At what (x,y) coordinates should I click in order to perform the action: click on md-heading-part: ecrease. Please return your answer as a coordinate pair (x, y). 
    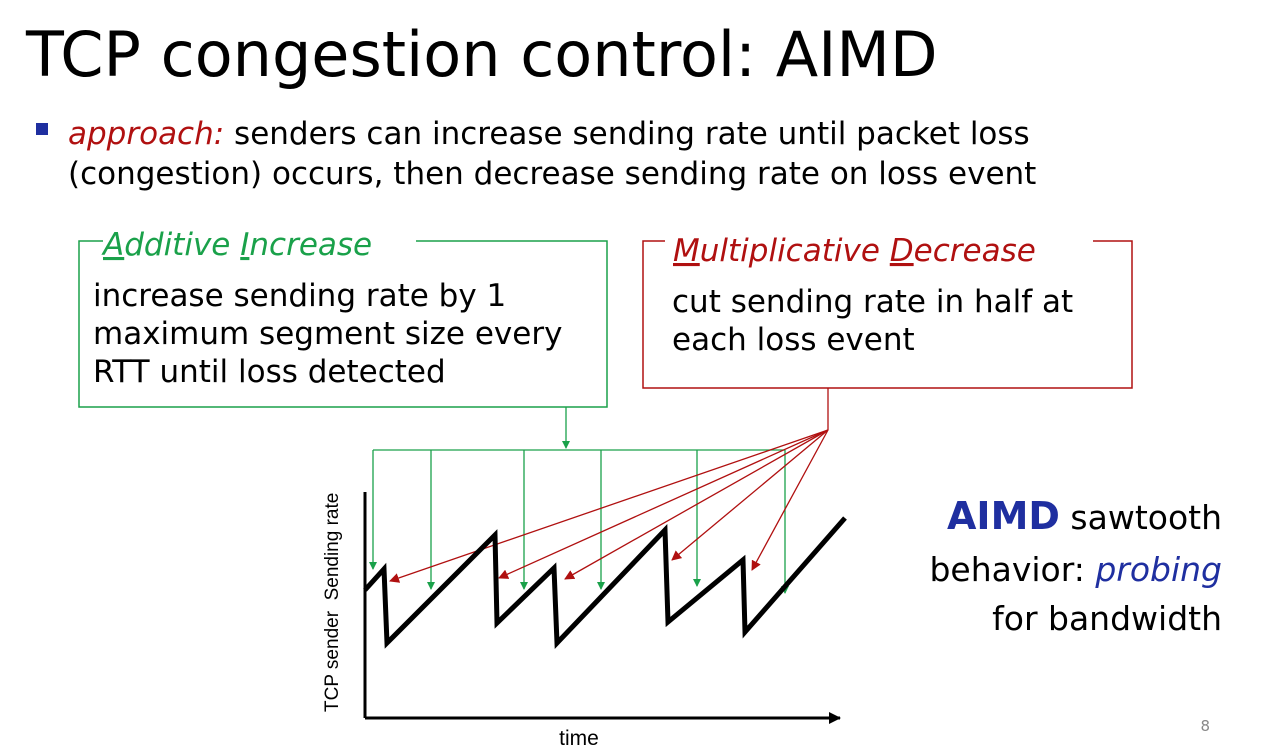
    Looking at the image, I should click on (975, 251).